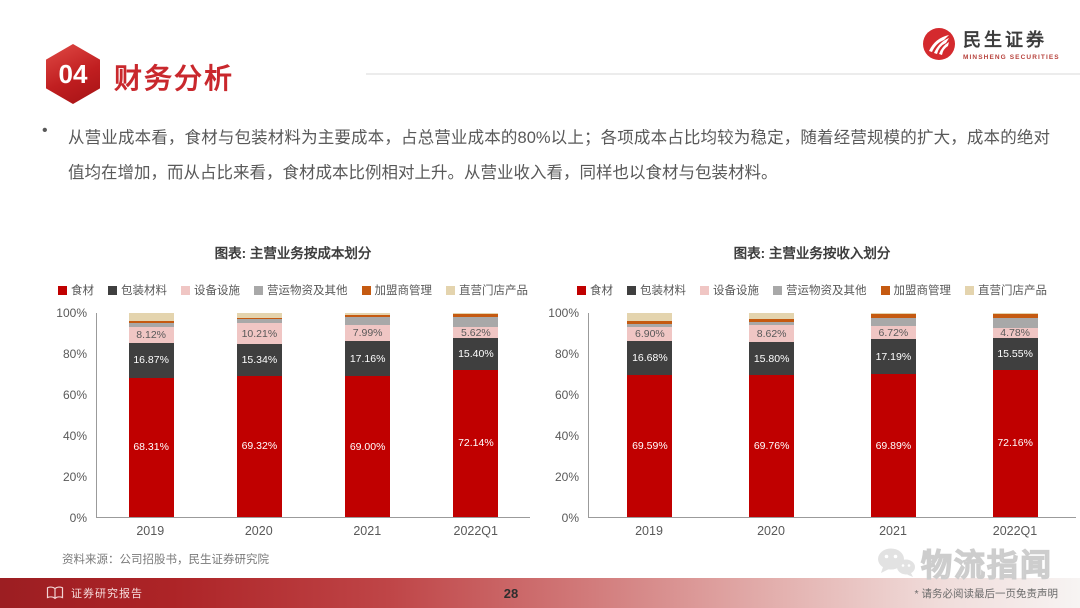 This screenshot has width=1080, height=608. What do you see at coordinates (1015, 354) in the screenshot?
I see `bar-segment: 15.55%` at bounding box center [1015, 354].